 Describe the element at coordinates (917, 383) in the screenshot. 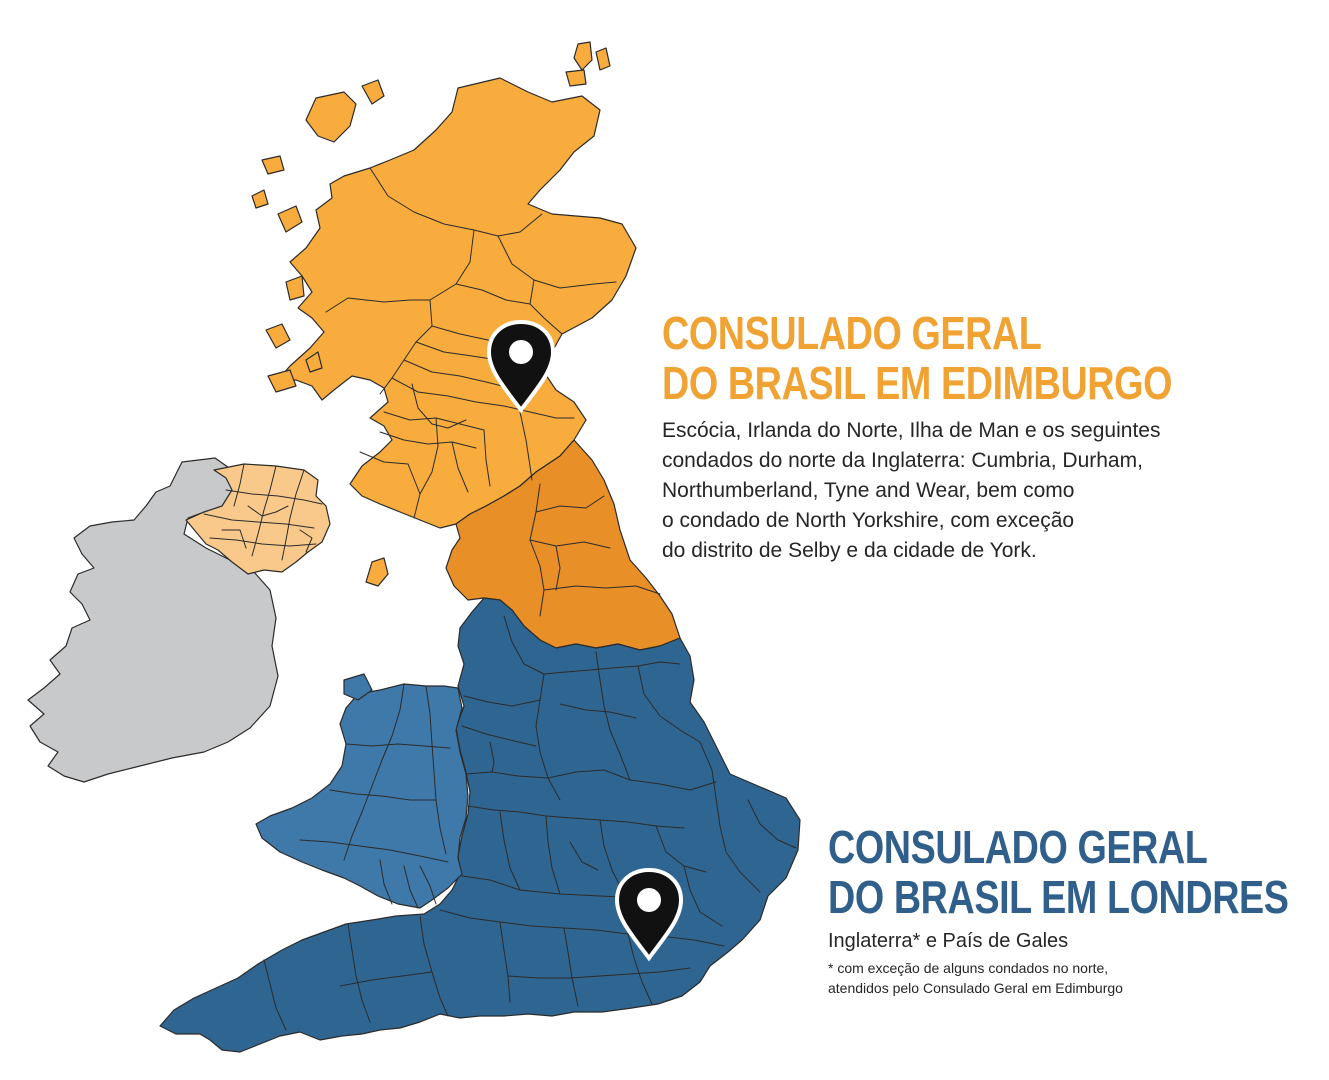

I see `edinburgh-title-line-2: DO BRASIL EM EDIMBURGO` at that location.